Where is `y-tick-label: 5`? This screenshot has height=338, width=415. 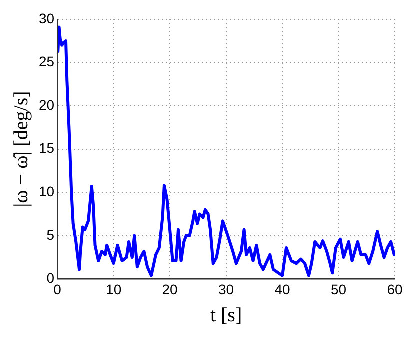 y-tick-label: 5 is located at coordinates (50, 234).